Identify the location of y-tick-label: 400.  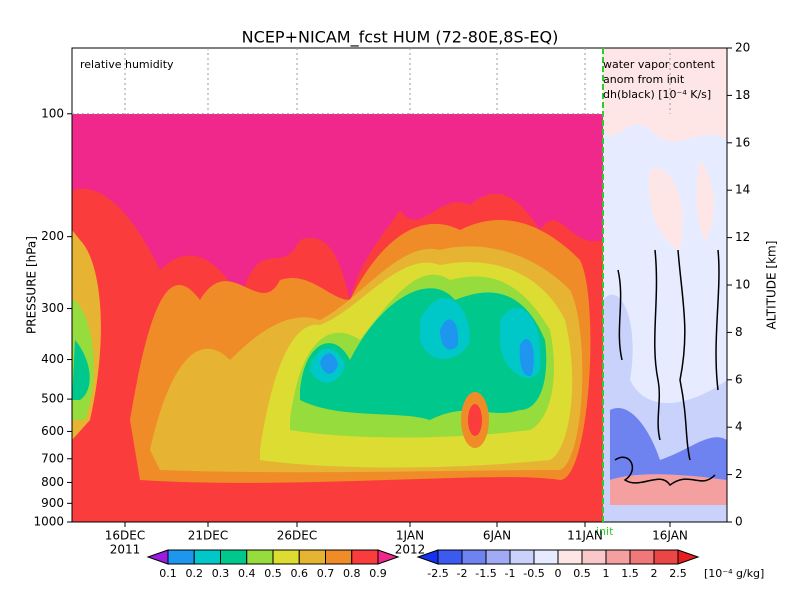
(52, 359).